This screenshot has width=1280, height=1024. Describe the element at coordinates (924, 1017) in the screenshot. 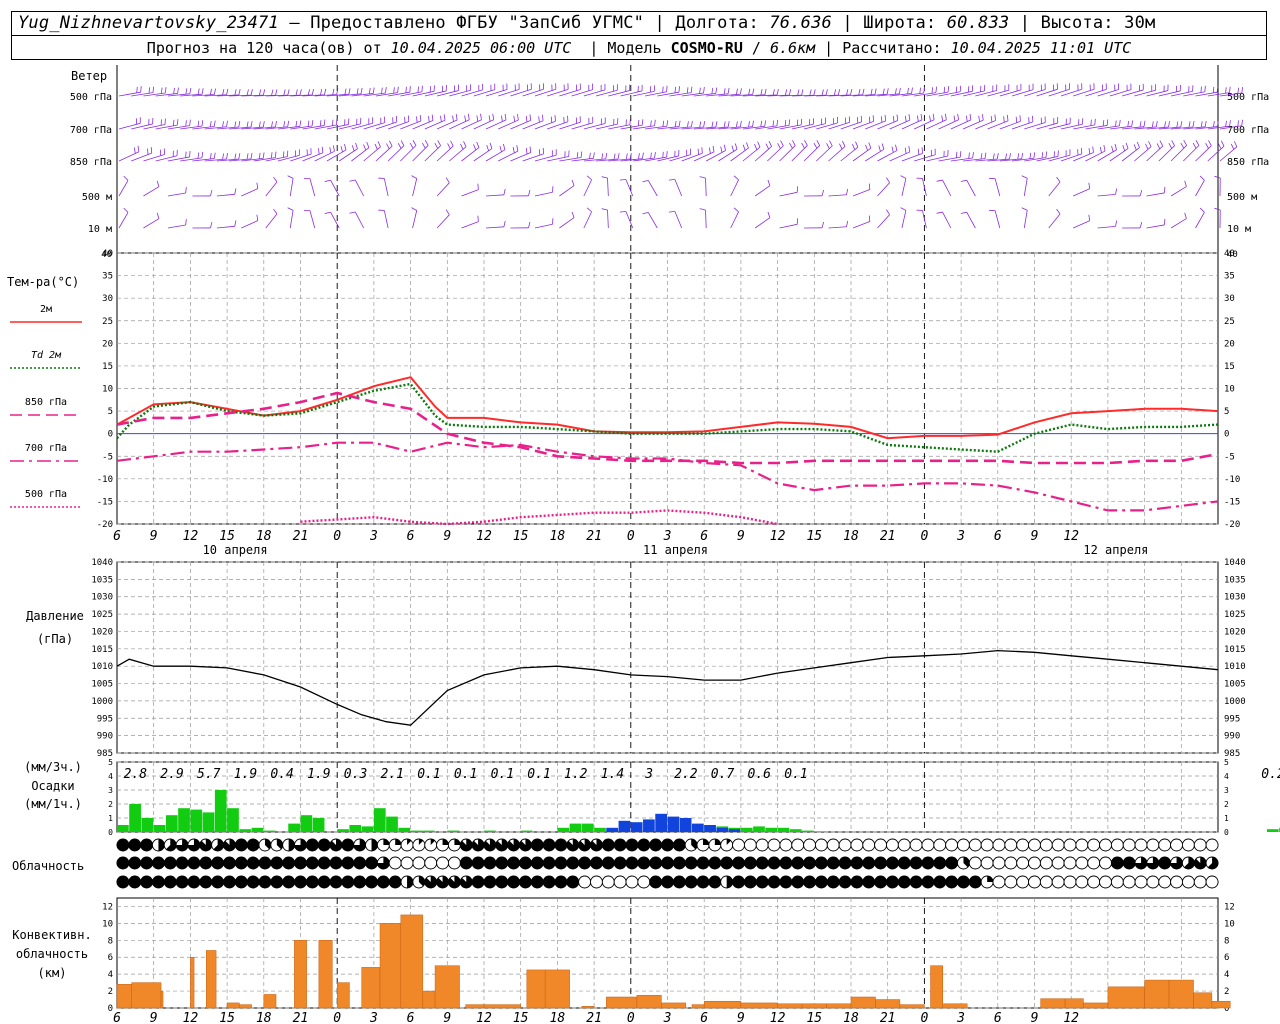

I see `conv-x-tick: 0` at that location.